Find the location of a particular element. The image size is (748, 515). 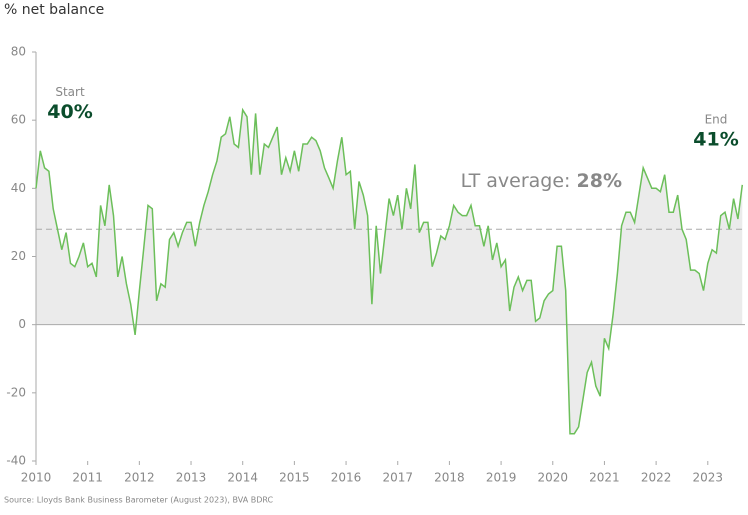

x-tick-label: 2017 is located at coordinates (397, 478).